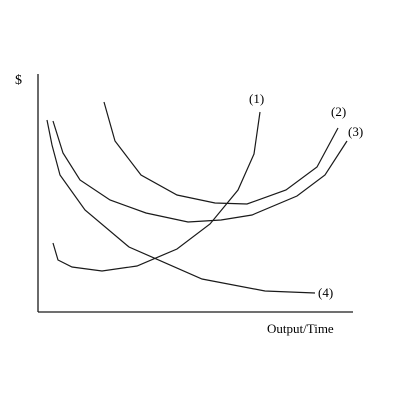 The image size is (400, 405). What do you see at coordinates (300, 328) in the screenshot?
I see `x-axis-label: Output/Time` at bounding box center [300, 328].